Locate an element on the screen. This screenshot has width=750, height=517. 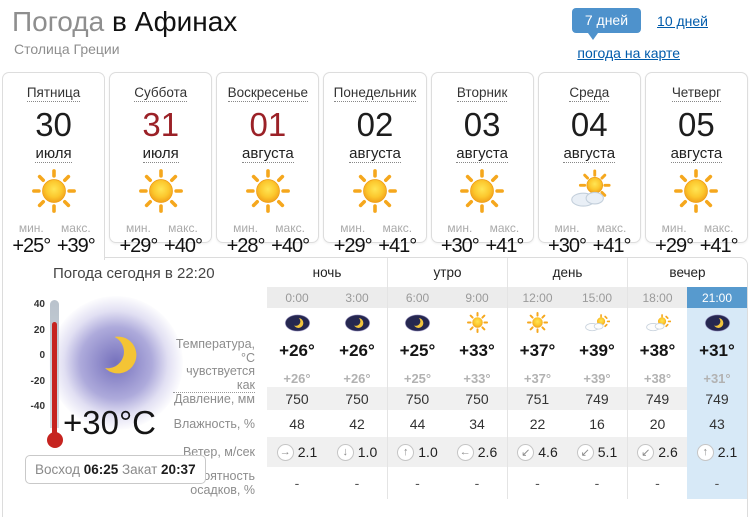
day-card: Четверг 05 августа мин. макс. +29° +41° is located at coordinates (696, 164).